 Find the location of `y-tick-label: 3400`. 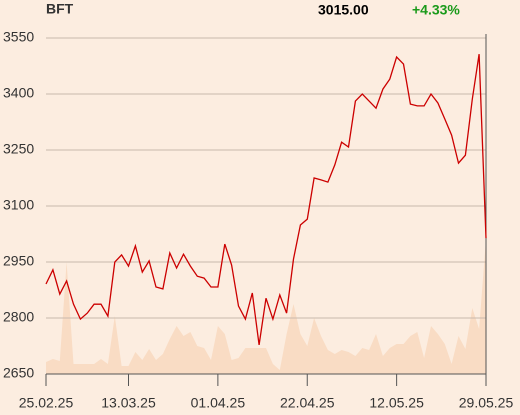

y-tick-label: 3400 is located at coordinates (18, 93).